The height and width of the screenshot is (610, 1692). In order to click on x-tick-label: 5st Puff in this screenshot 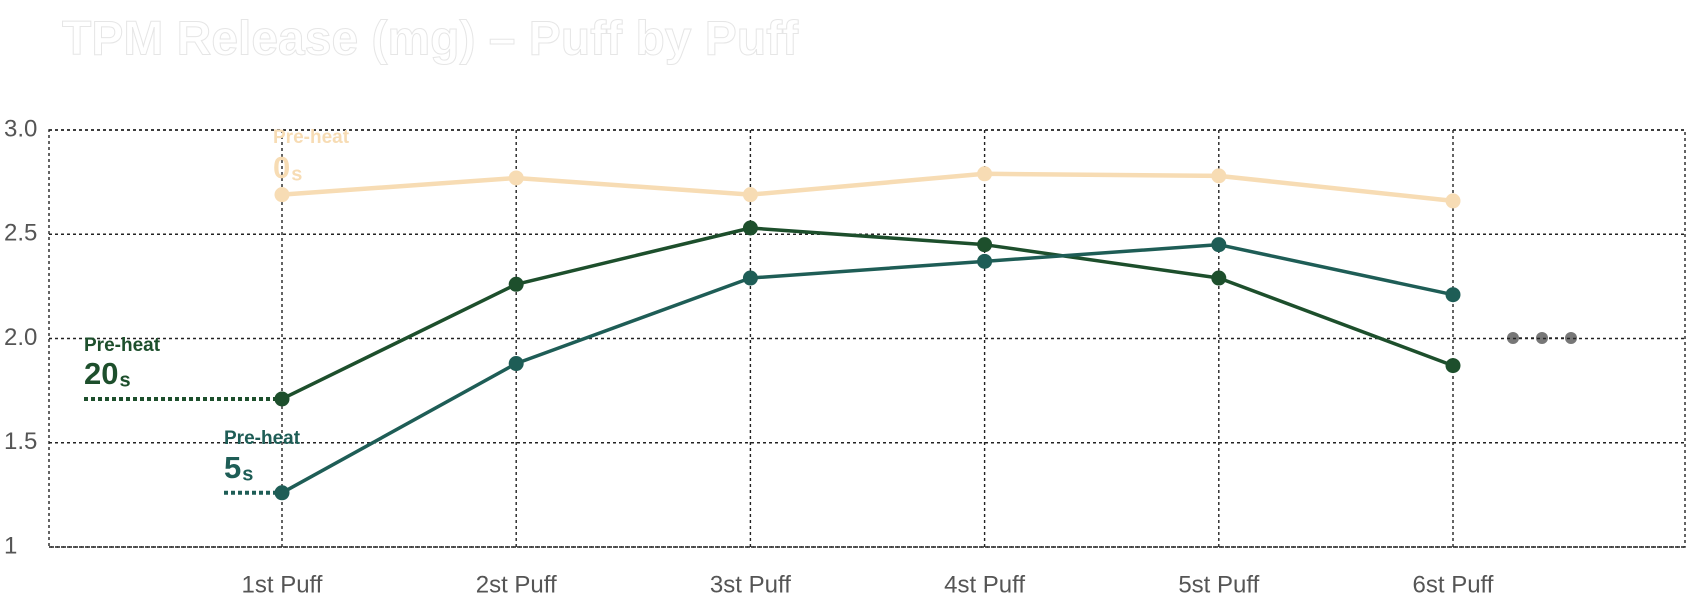, I will do `click(1218, 584)`.